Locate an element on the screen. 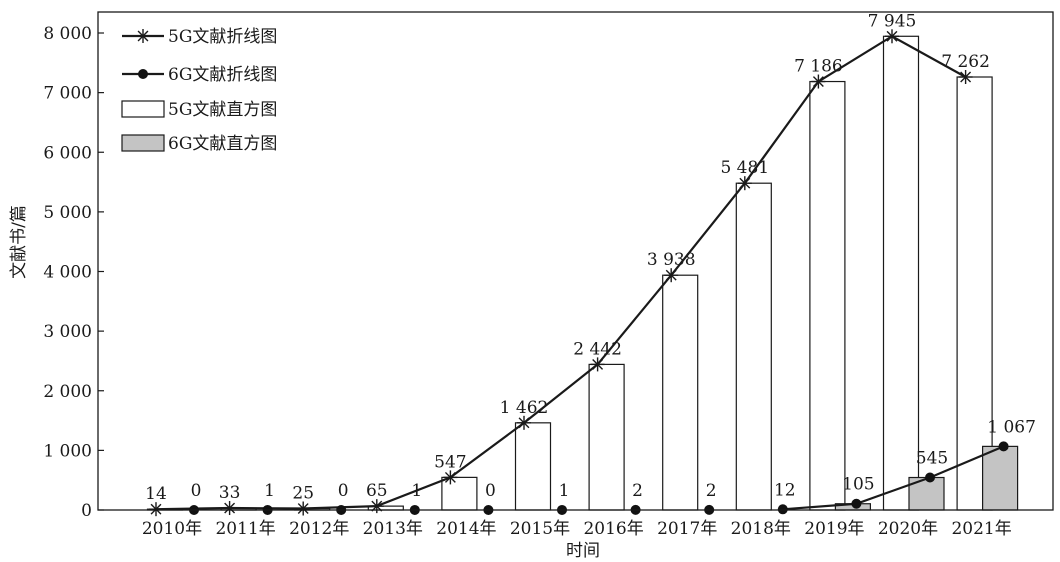  data-label-6g: 1 067 is located at coordinates (1011, 427).